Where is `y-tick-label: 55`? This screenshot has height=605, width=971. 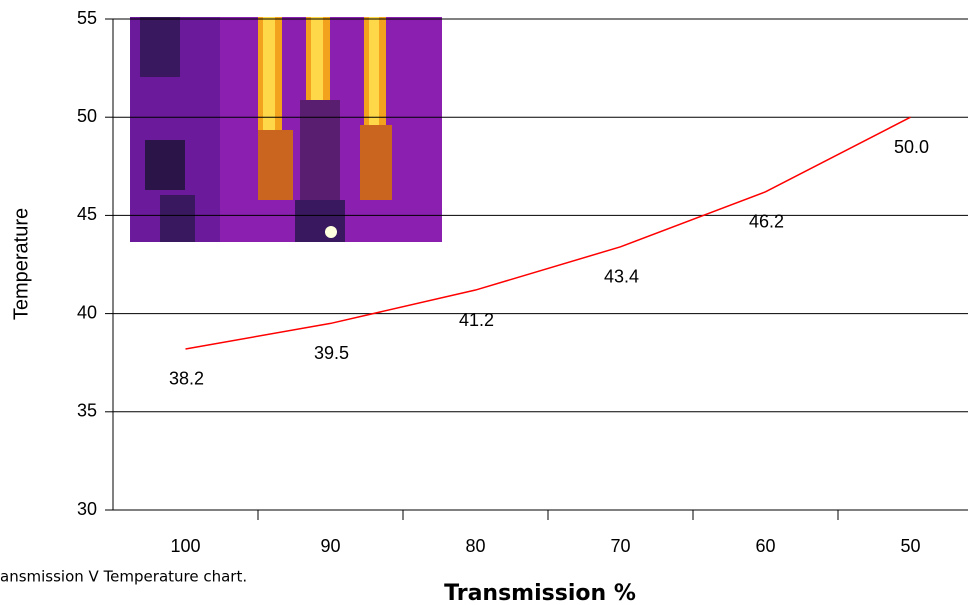 y-tick-label: 55 is located at coordinates (87, 18).